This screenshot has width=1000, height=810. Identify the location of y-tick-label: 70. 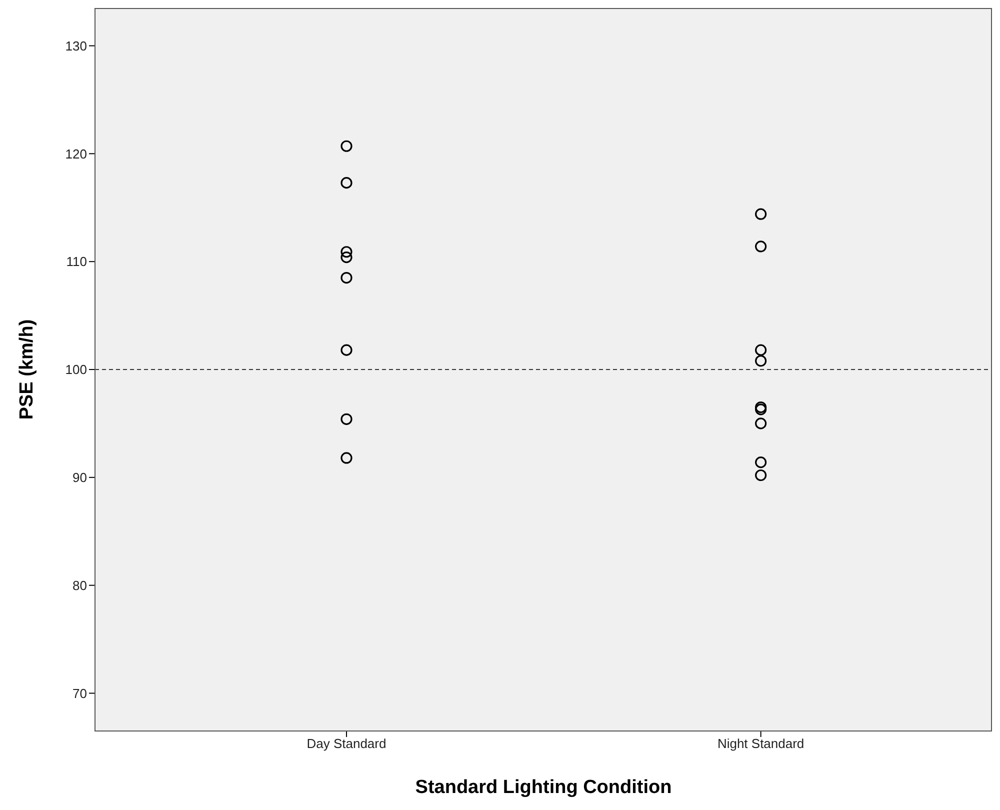
(79, 693).